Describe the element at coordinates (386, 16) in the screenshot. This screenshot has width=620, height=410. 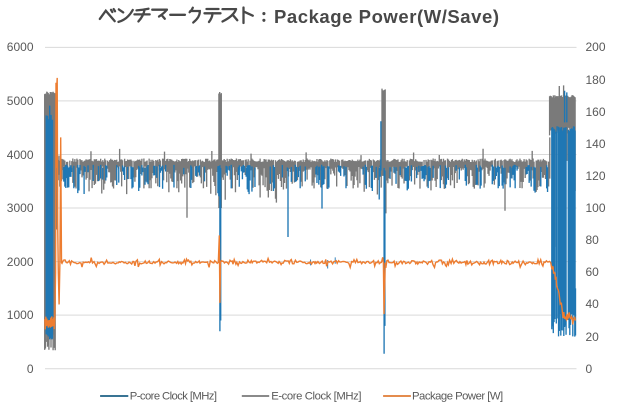
I see `svg-text: Package Power(W/Save)` at that location.